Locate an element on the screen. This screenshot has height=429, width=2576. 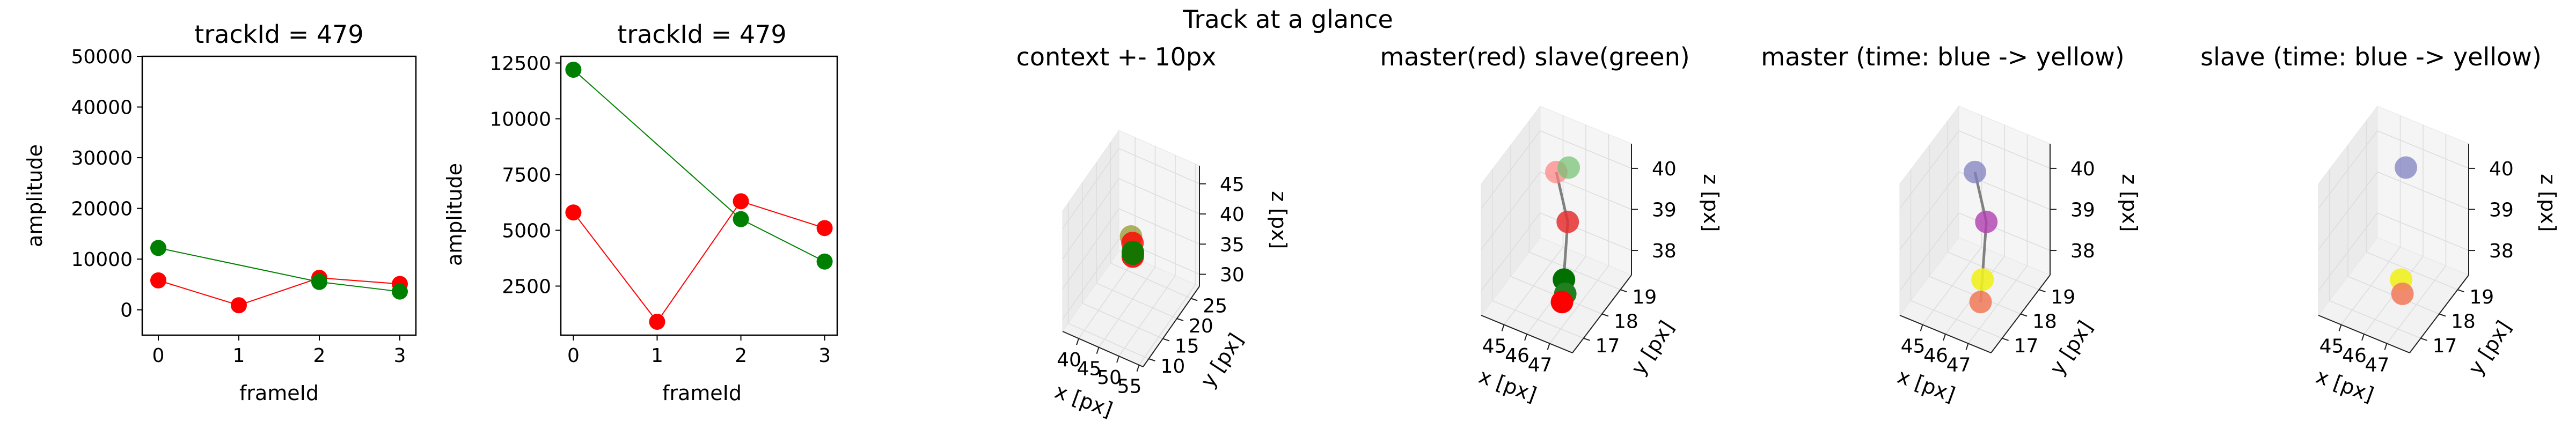
panel-2-plot: 0 1 2 3 2500 5000 7500 10000 12500 is located at coordinates (663, 210).